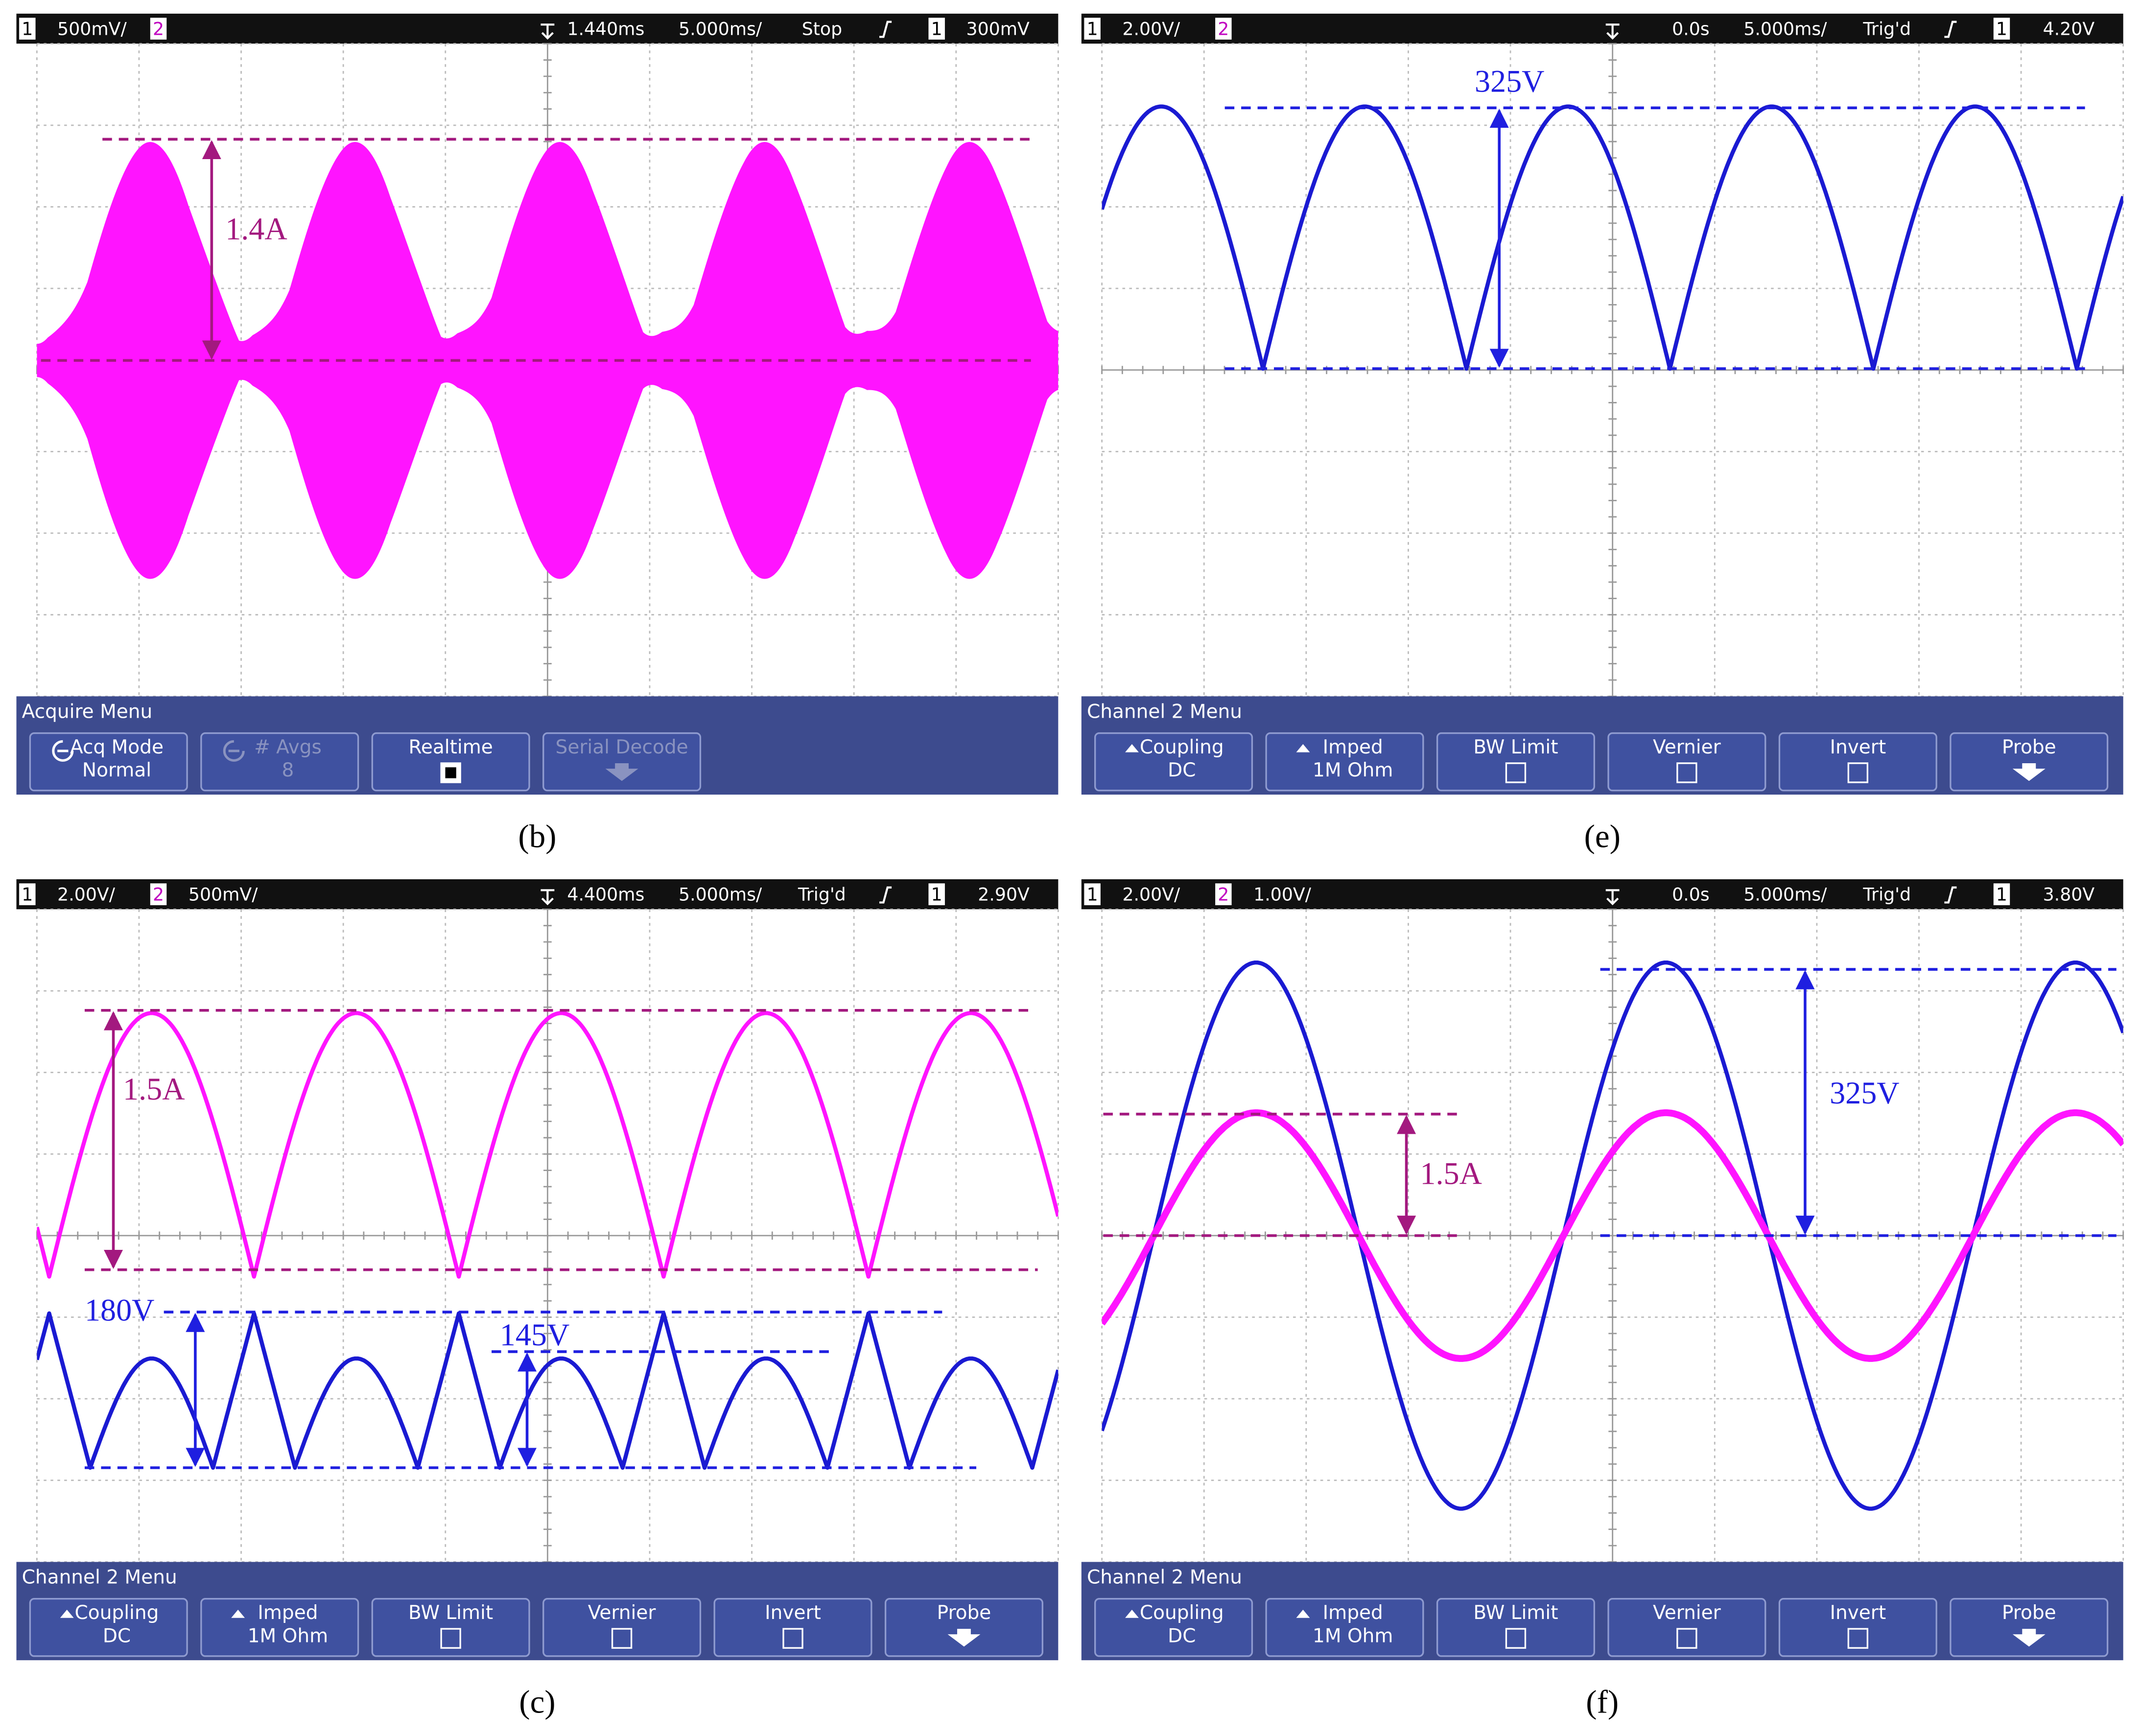  Describe the element at coordinates (117, 747) in the screenshot. I see `softkey-label: Acq Mode` at that location.